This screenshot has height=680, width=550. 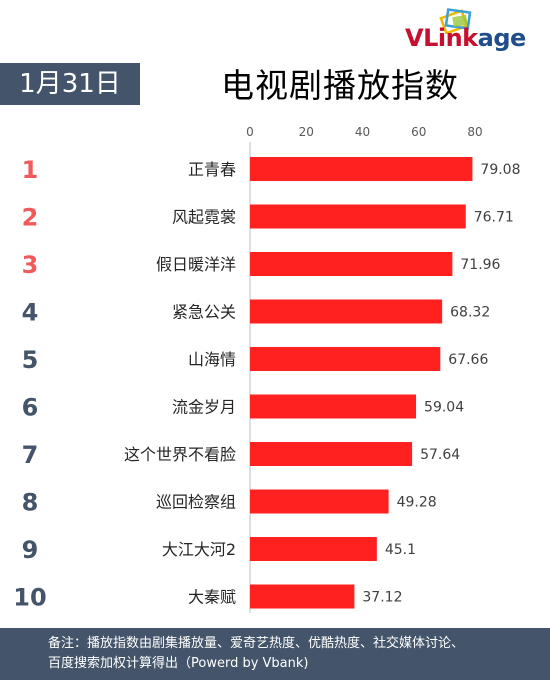 What do you see at coordinates (212, 169) in the screenshot?
I see `category-label: 正青春` at bounding box center [212, 169].